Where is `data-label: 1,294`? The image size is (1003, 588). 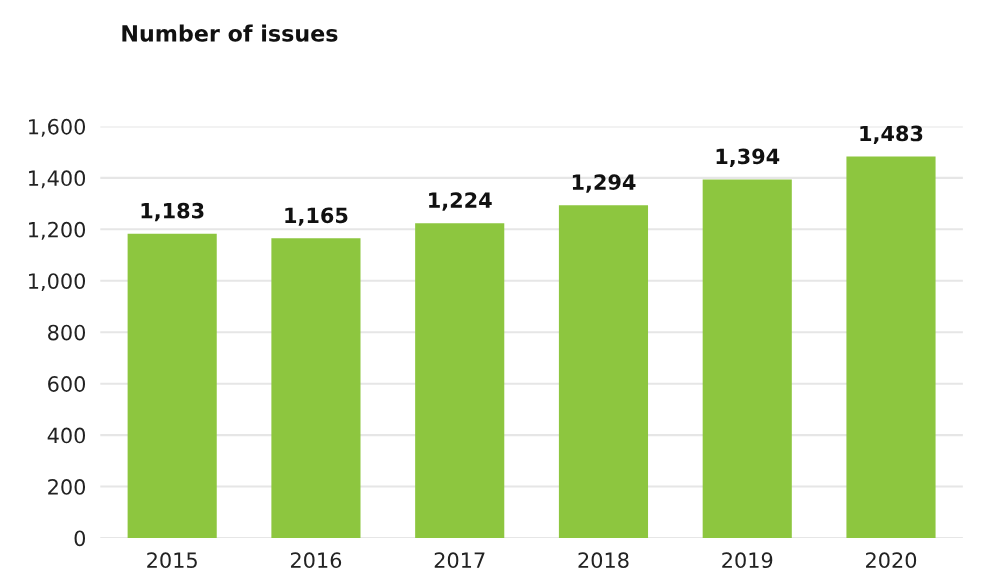 data-label: 1,294 is located at coordinates (604, 183).